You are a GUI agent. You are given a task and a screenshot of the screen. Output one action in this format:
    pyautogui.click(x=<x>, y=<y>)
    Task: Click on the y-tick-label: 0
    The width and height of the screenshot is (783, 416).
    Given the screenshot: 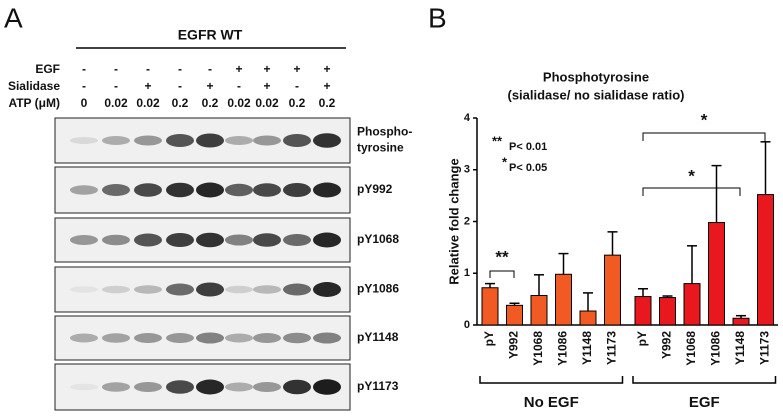 What is the action you would take?
    pyautogui.click(x=467, y=325)
    